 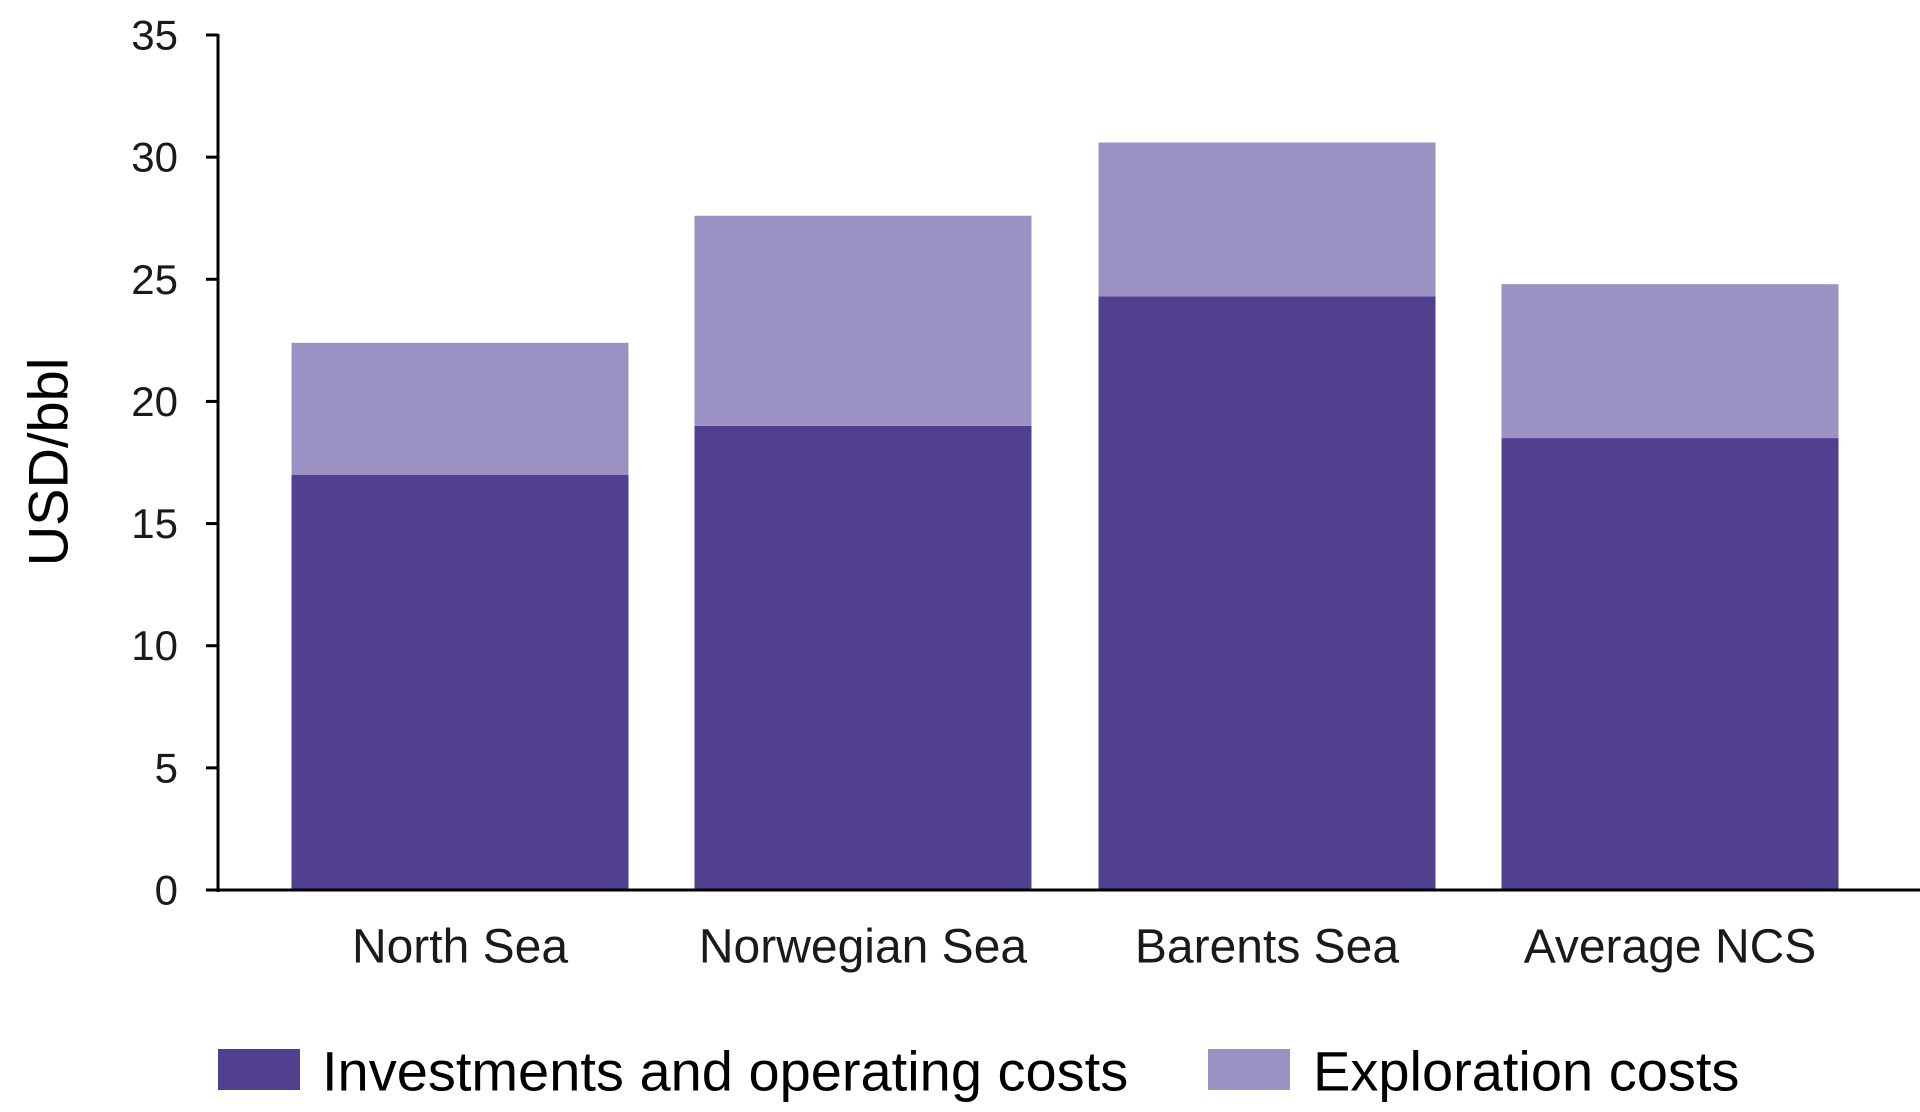 I want to click on y-tick-label: 5, so click(x=166, y=767).